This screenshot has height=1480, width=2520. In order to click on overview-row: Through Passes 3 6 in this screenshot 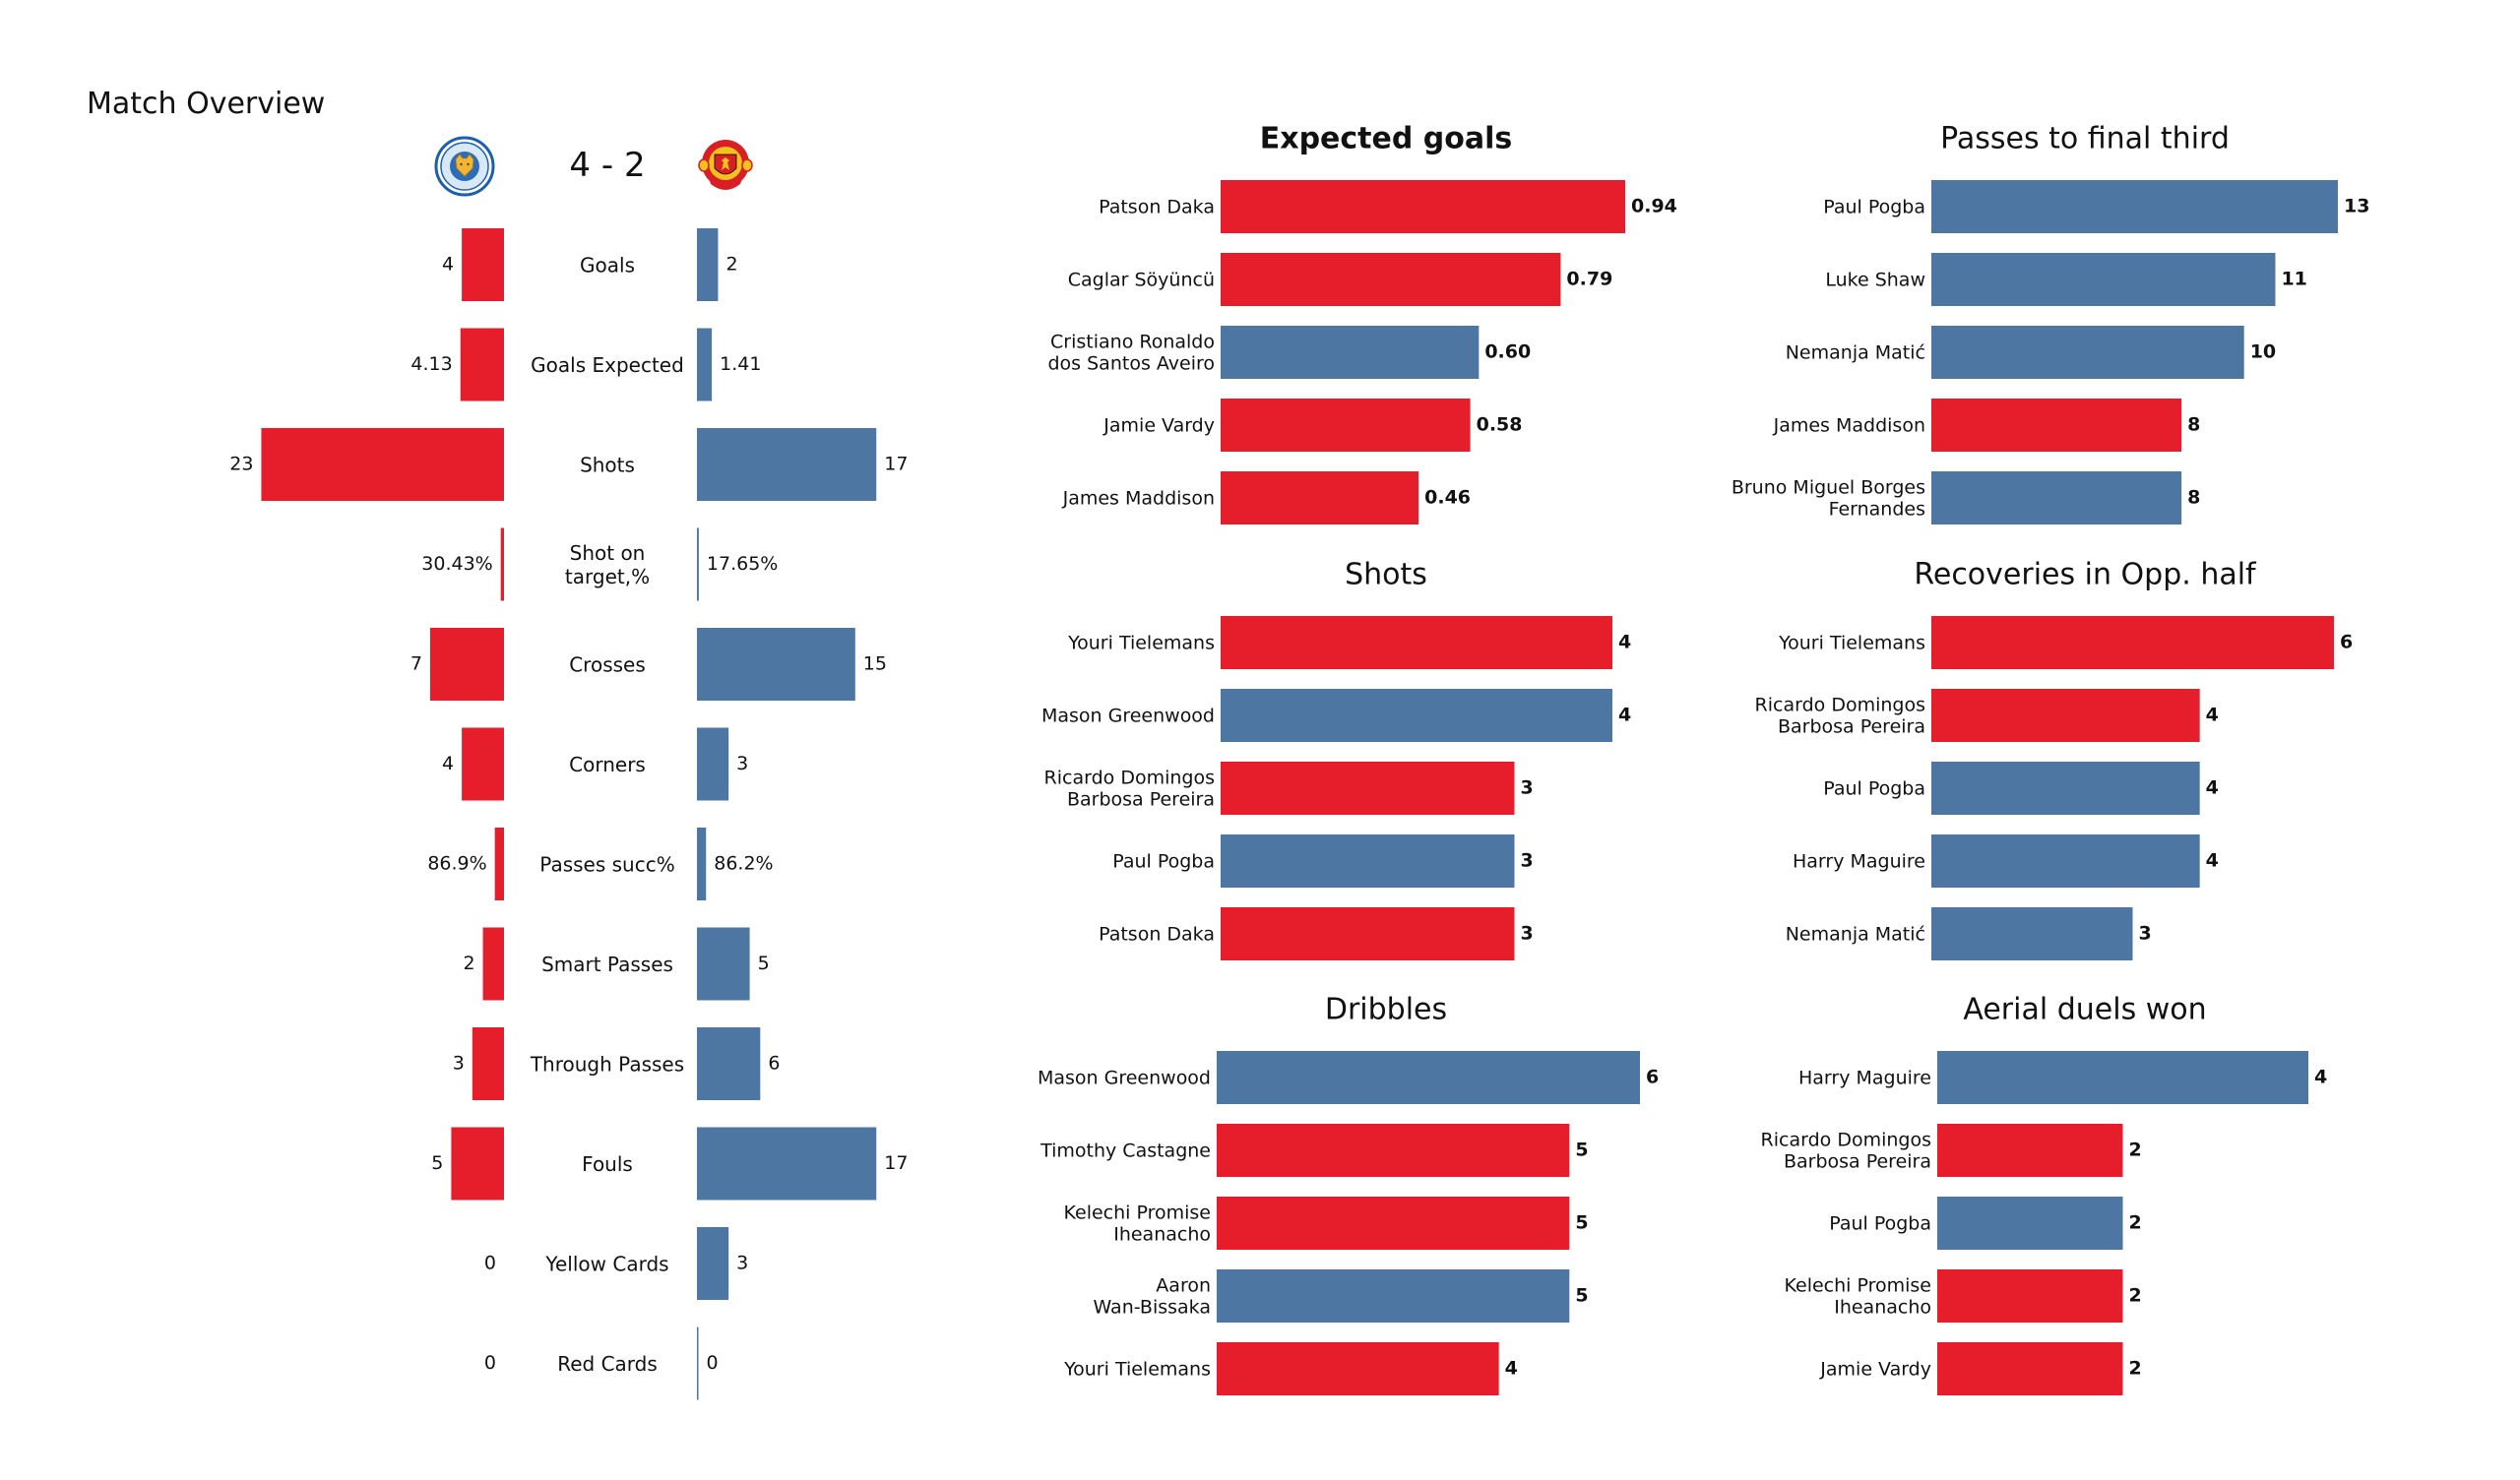, I will do `click(616, 1063)`.